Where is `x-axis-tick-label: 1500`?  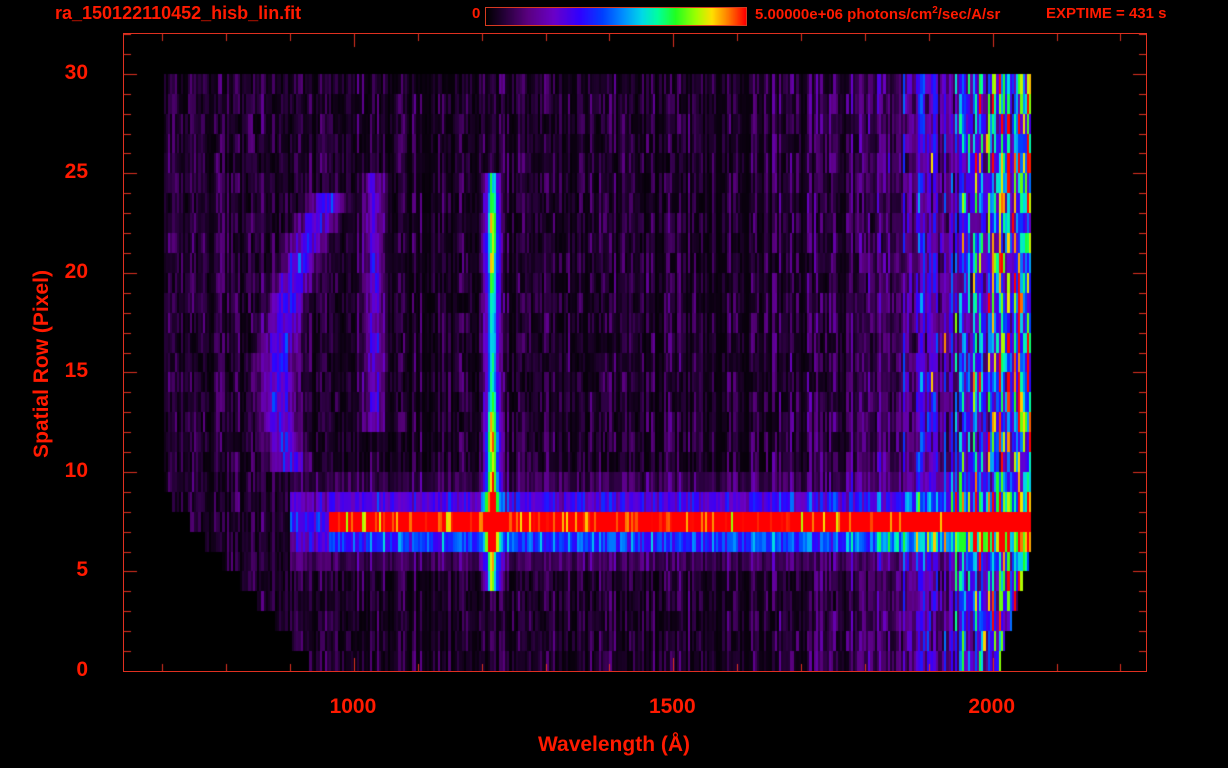
x-axis-tick-label: 1500 is located at coordinates (672, 706).